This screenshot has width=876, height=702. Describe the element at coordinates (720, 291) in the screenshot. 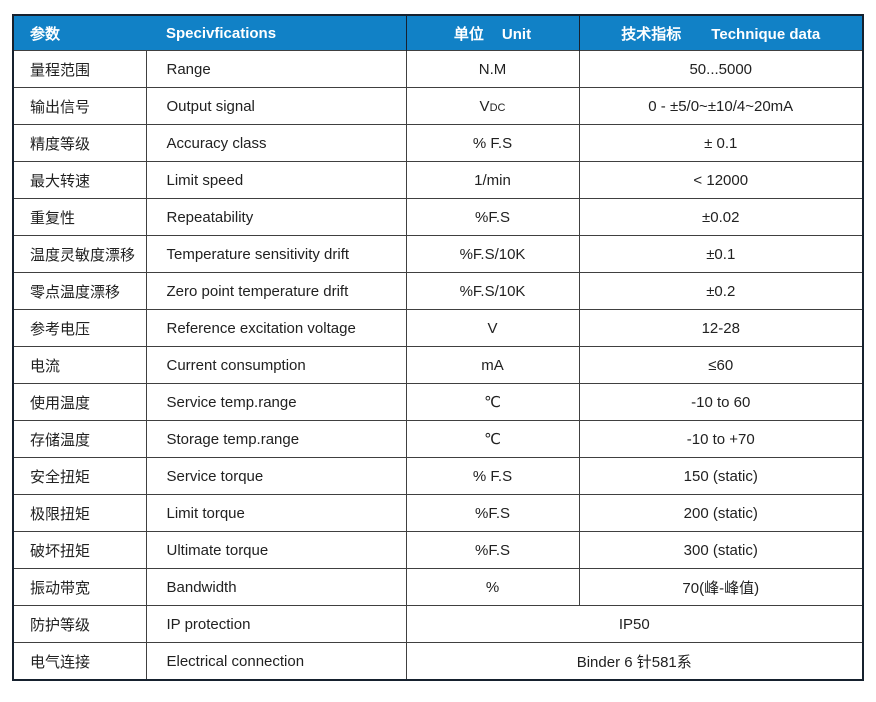

I see `value-cell: ±0.2` at that location.